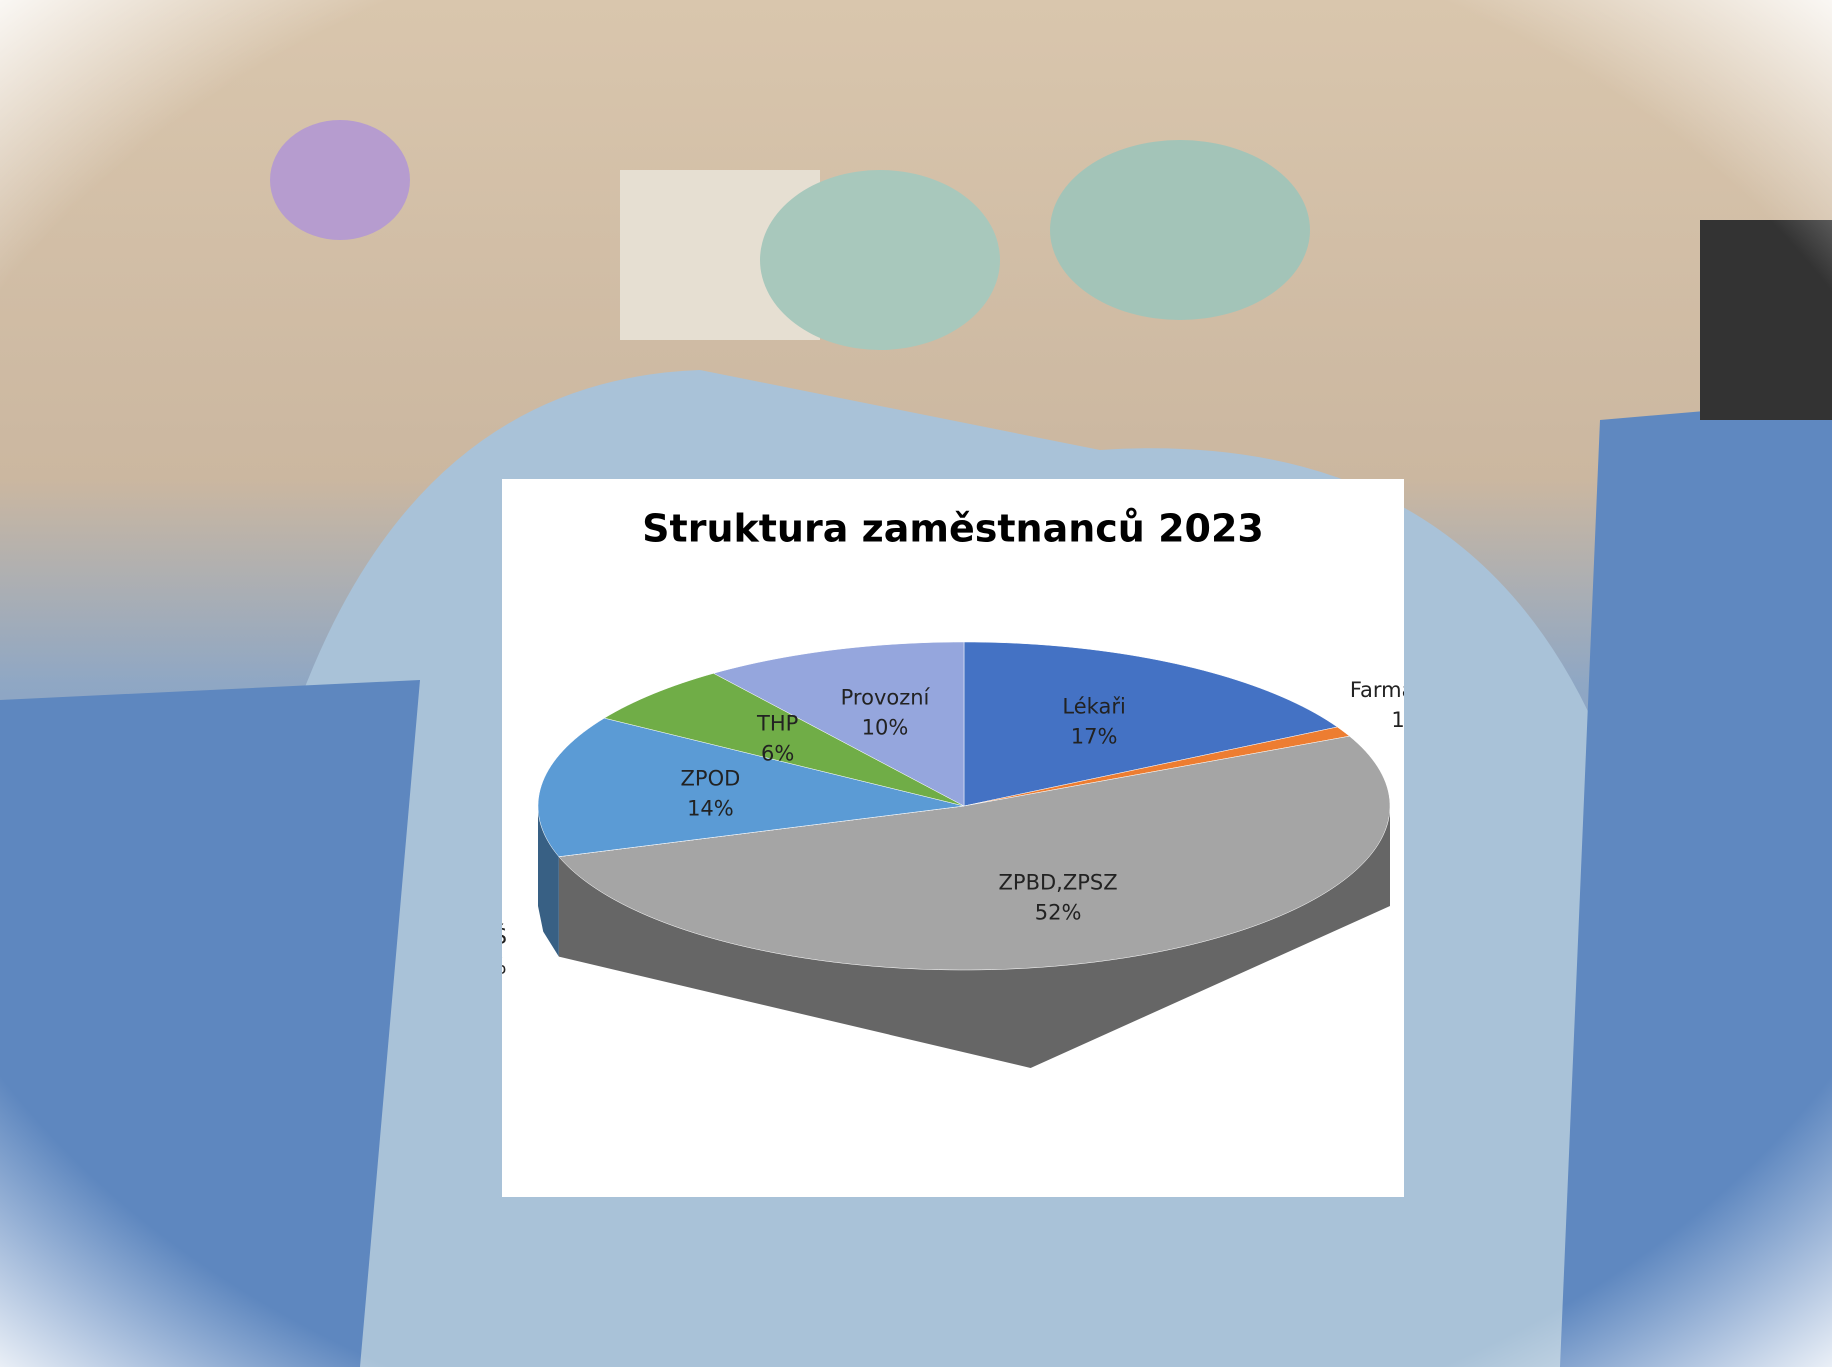 This screenshot has width=1832, height=1367. I want to click on data-label-value: 52%, so click(1058, 912).